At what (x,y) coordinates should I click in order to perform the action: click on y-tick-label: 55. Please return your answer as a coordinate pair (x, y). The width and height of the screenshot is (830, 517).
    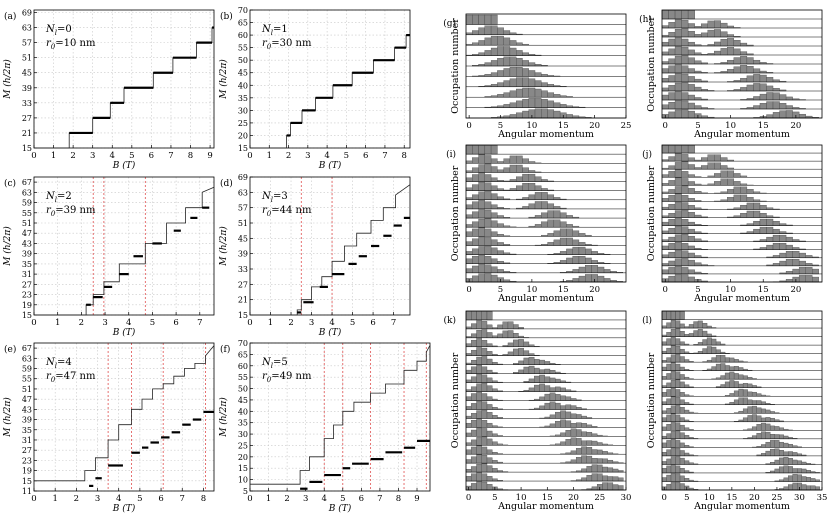
    Looking at the image, I should click on (243, 377).